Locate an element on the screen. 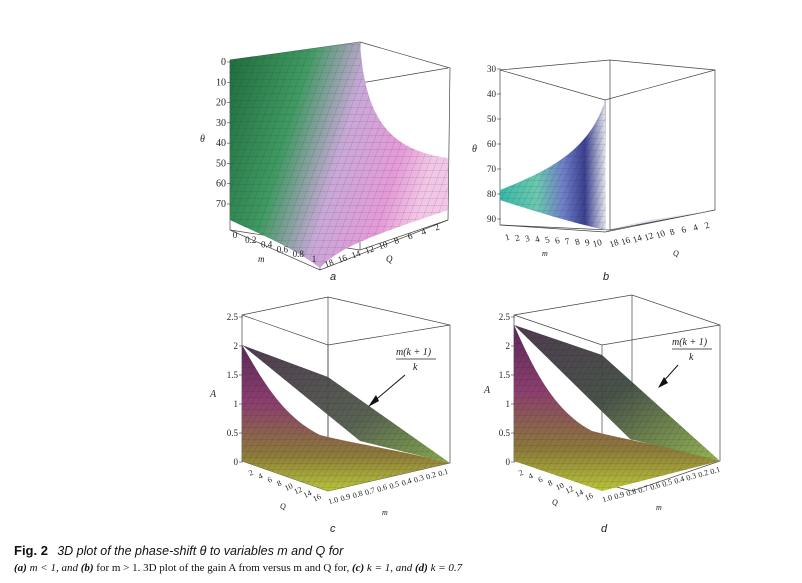 This screenshot has height=583, width=802. panel-d-m-label: m is located at coordinates (659, 507).